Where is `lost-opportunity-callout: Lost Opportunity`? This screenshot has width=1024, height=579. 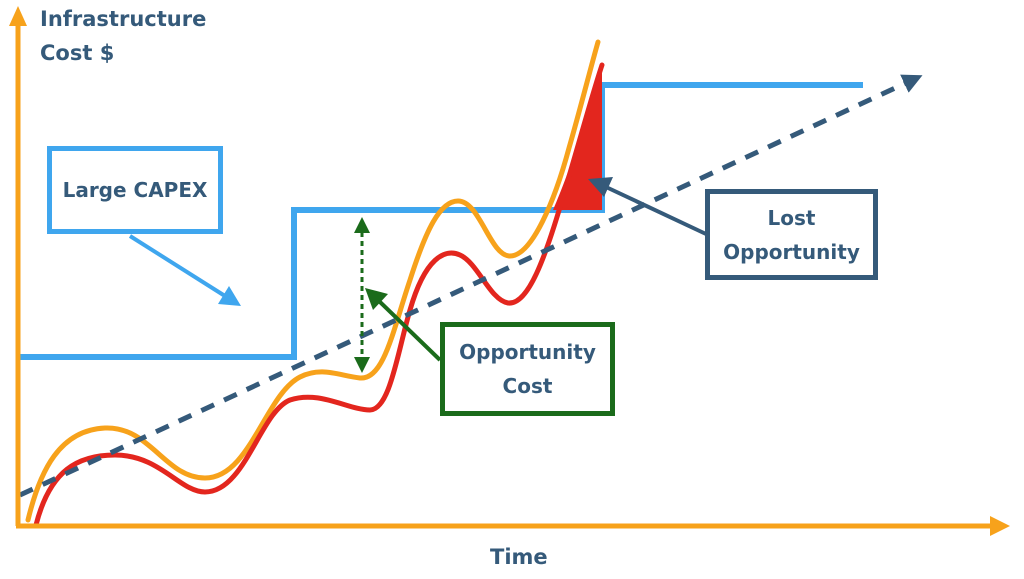
lost-opportunity-callout: Lost Opportunity is located at coordinates (791, 234).